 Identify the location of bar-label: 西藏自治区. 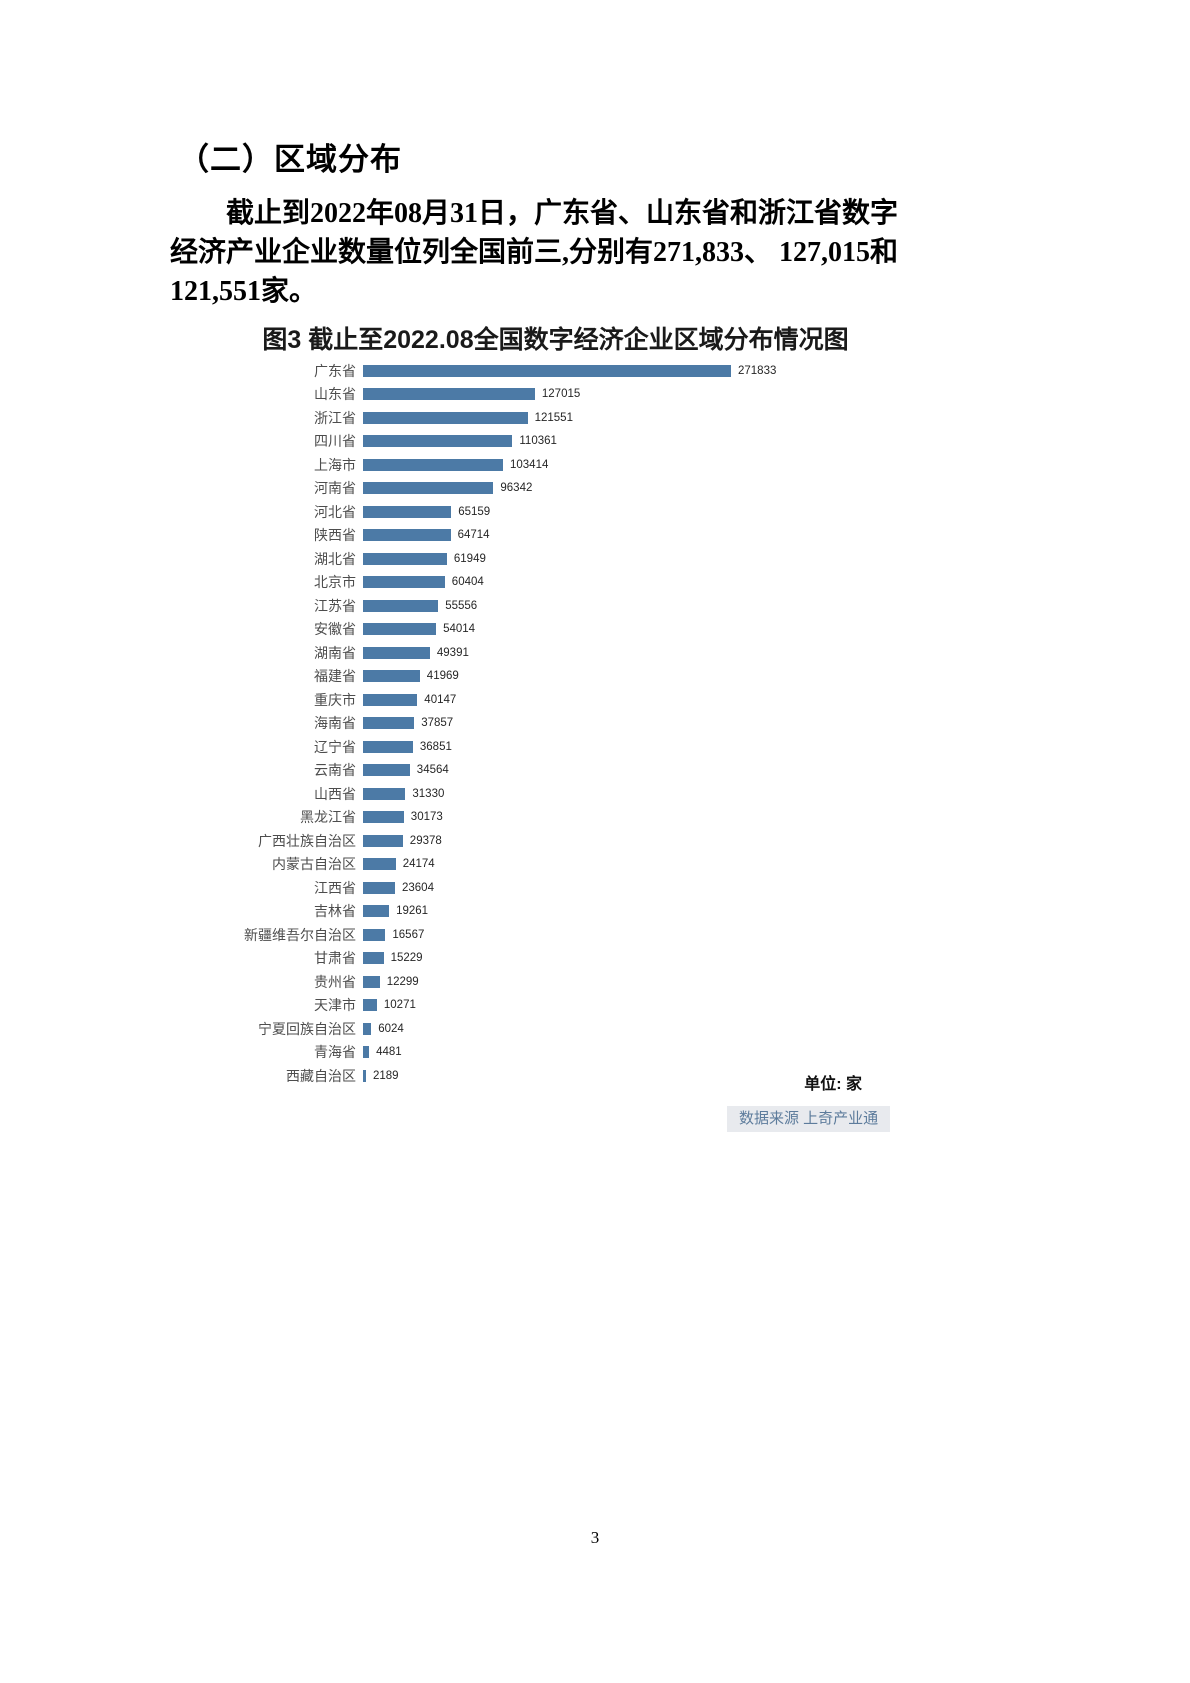
(321, 1075).